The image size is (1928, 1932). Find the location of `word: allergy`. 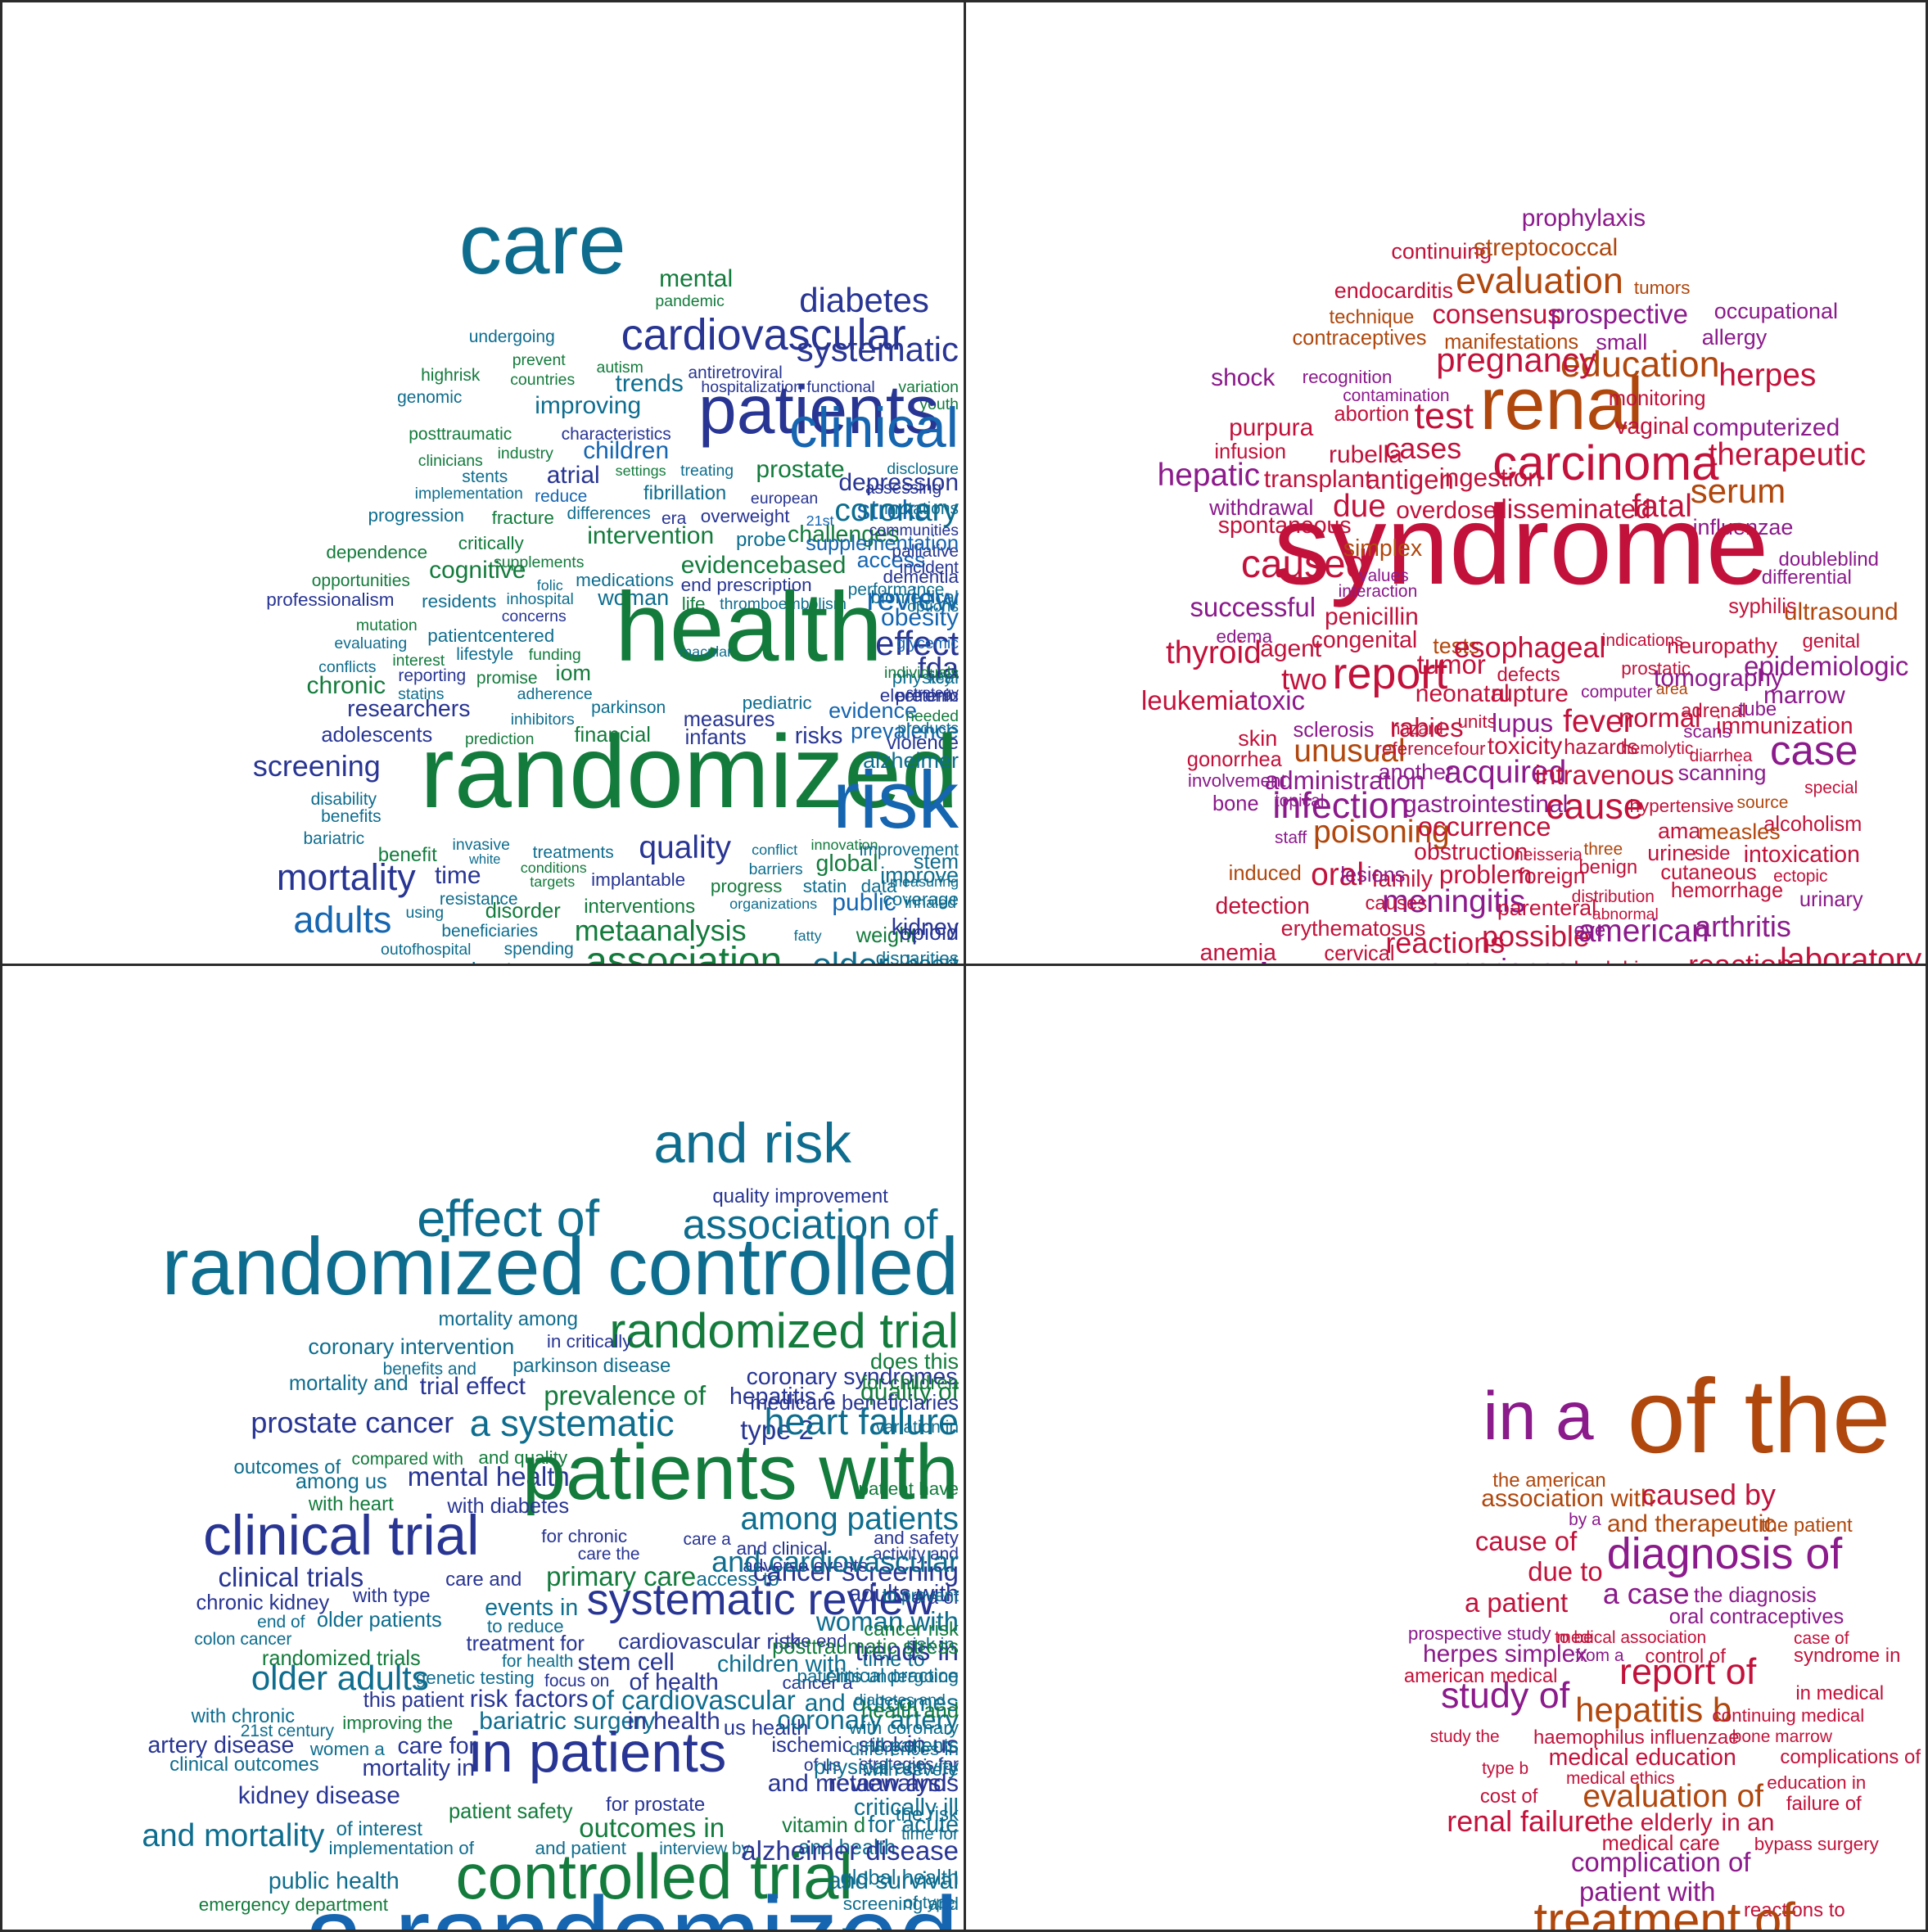

word: allergy is located at coordinates (1735, 337).